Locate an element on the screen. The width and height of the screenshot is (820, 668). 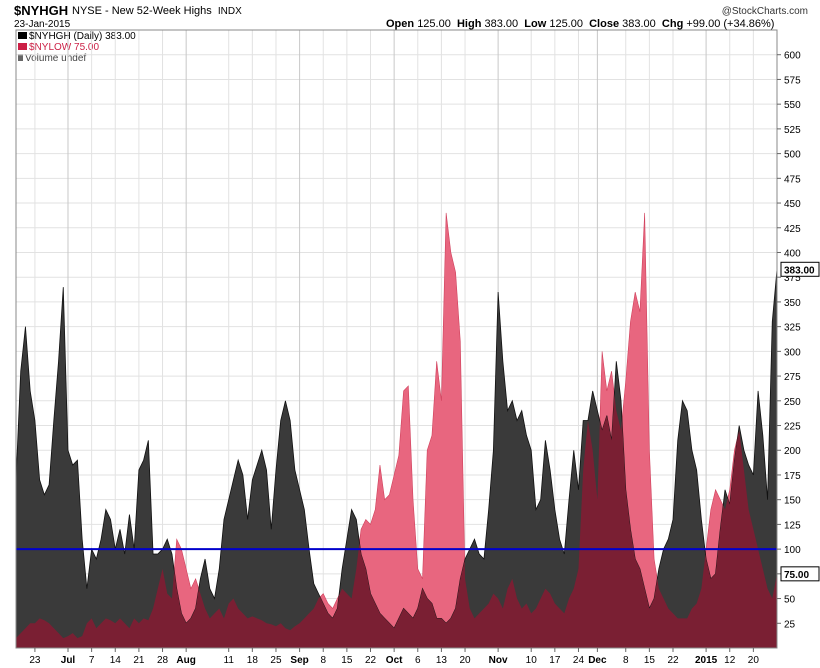
y-tick-label: 325 is located at coordinates (792, 328).